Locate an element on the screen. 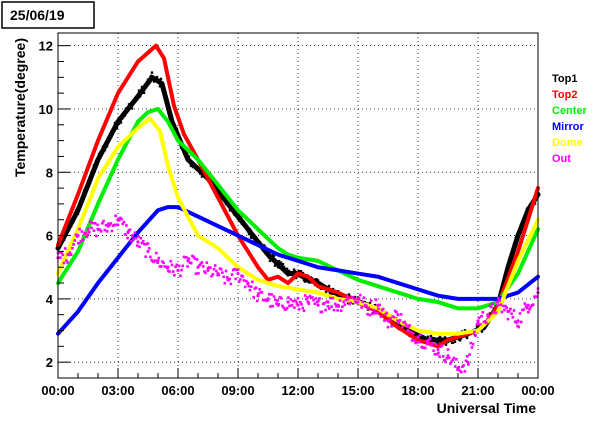 The height and width of the screenshot is (422, 596). legend-entry-dome: Dome is located at coordinates (567, 143).